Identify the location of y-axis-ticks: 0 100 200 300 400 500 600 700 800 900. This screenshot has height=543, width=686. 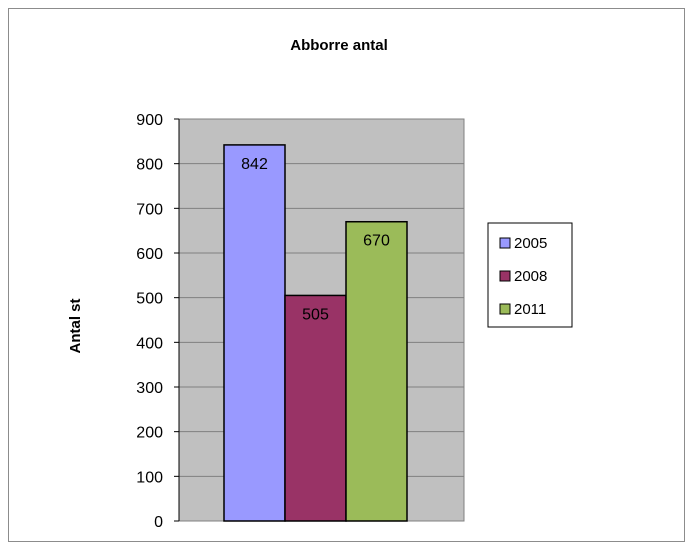
(157, 321).